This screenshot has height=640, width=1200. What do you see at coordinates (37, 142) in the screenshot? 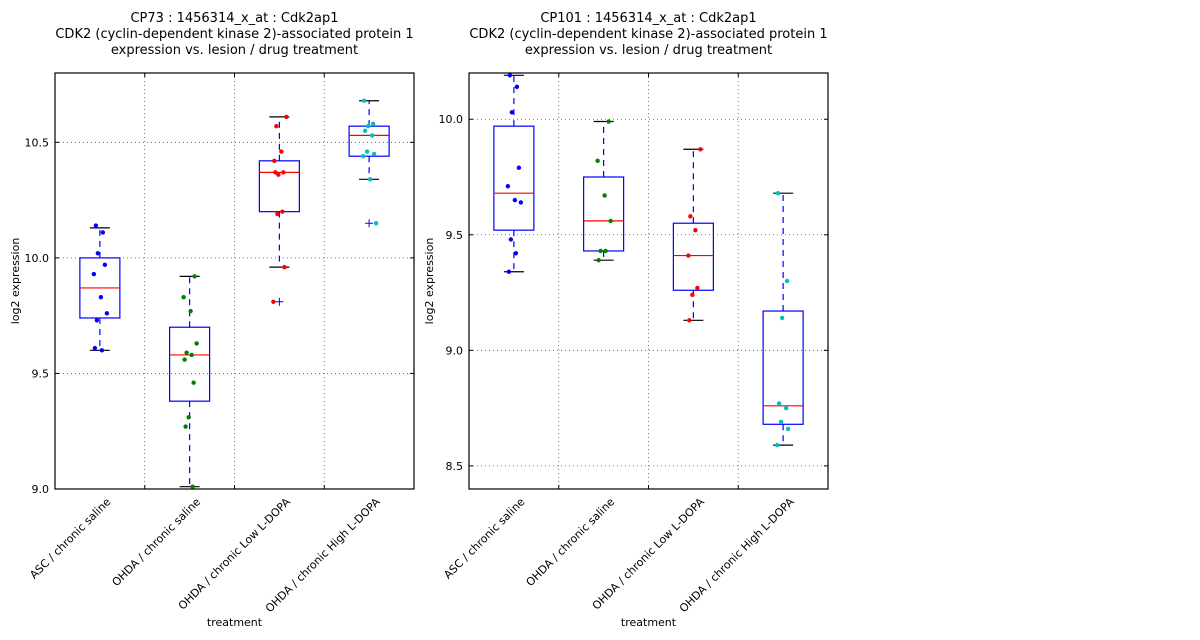
I see `y-tick-label: 10.5` at bounding box center [37, 142].